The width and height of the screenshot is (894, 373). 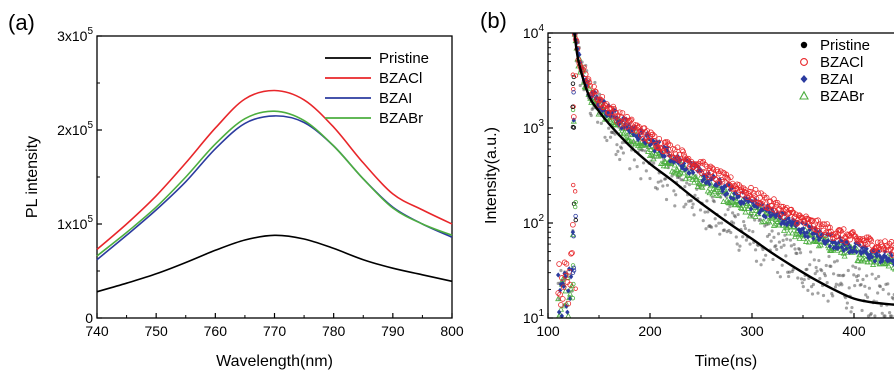 What do you see at coordinates (21, 22) in the screenshot?
I see `panel-a-label: (a)` at bounding box center [21, 22].